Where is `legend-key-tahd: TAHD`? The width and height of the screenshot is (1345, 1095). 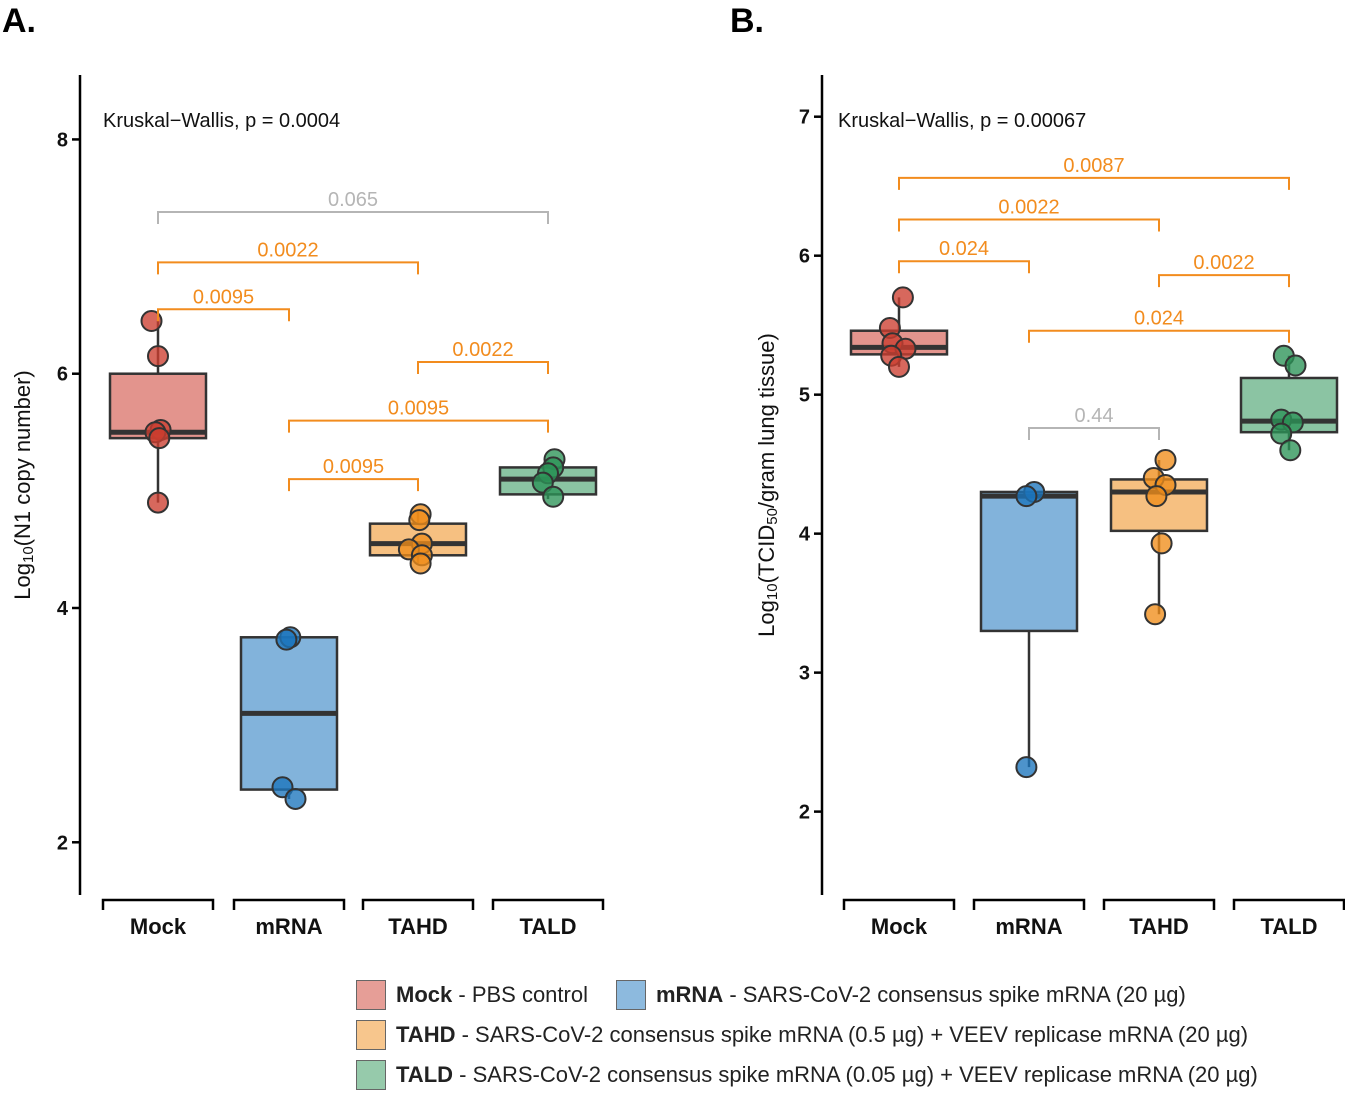 legend-key-tahd: TAHD is located at coordinates (426, 1034).